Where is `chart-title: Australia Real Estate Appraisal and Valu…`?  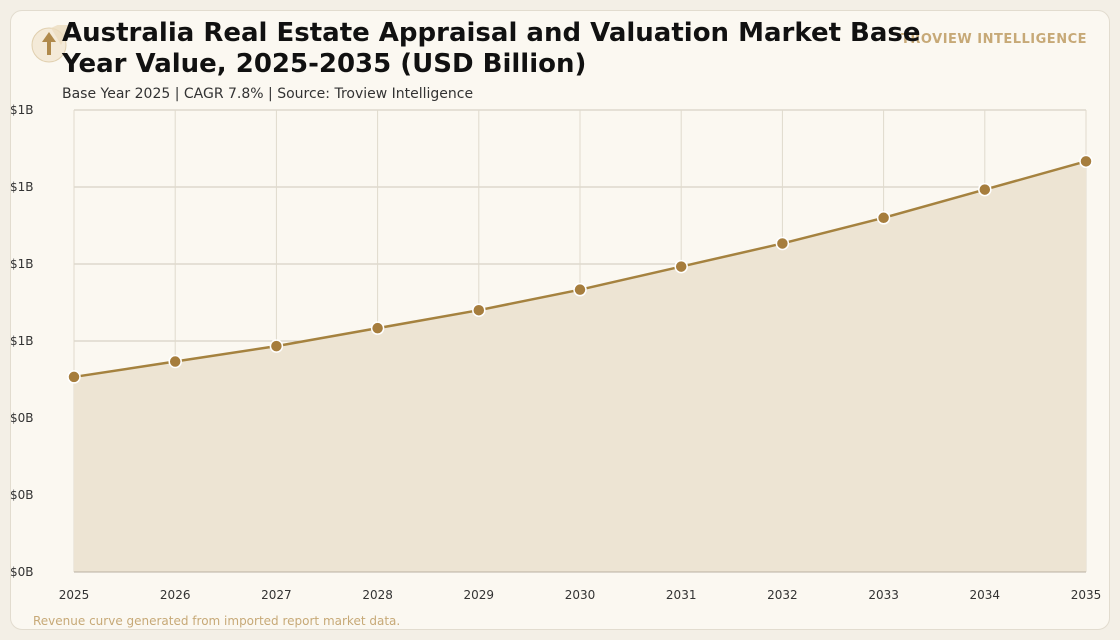 chart-title: Australia Real Estate Appraisal and Valu… is located at coordinates (491, 48).